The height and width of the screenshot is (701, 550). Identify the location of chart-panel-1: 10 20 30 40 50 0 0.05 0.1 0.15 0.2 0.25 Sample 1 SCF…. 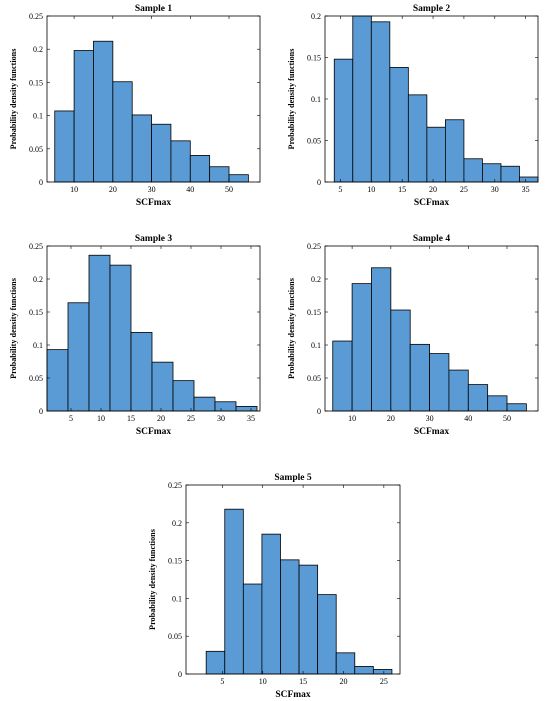
(135, 106).